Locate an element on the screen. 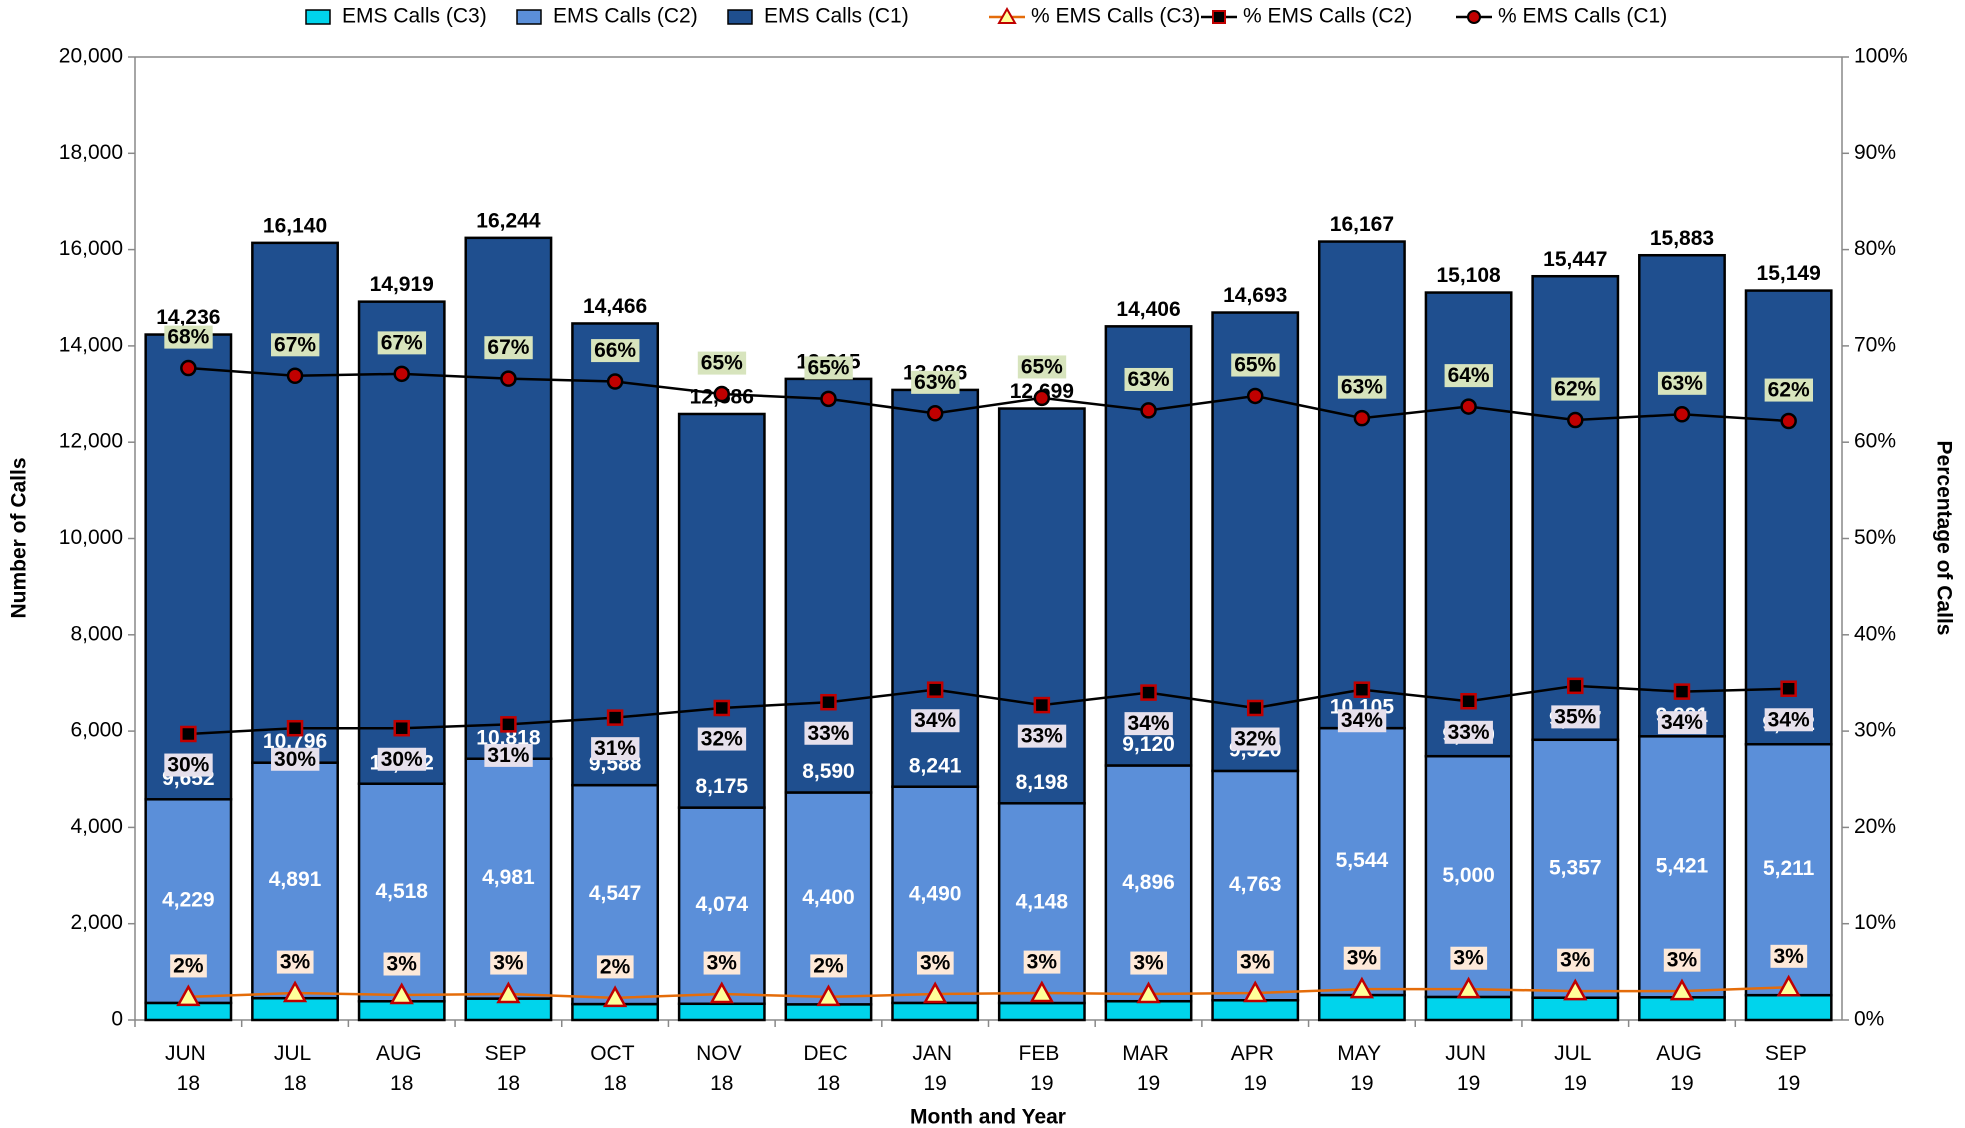 The width and height of the screenshot is (1965, 1128). x-tick-label: MAY 19 is located at coordinates (1361, 1068).